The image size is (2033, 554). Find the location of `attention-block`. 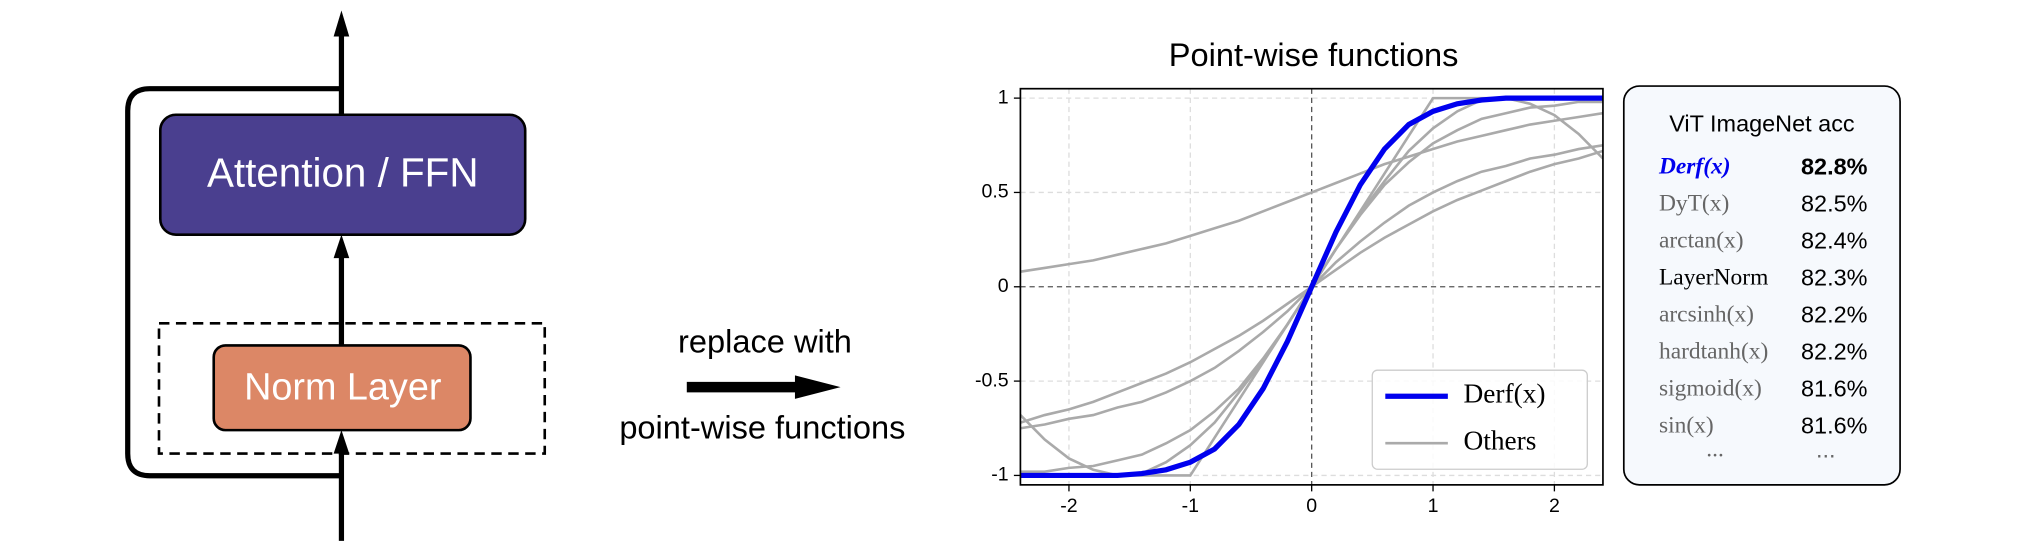

attention-block is located at coordinates (342, 174).